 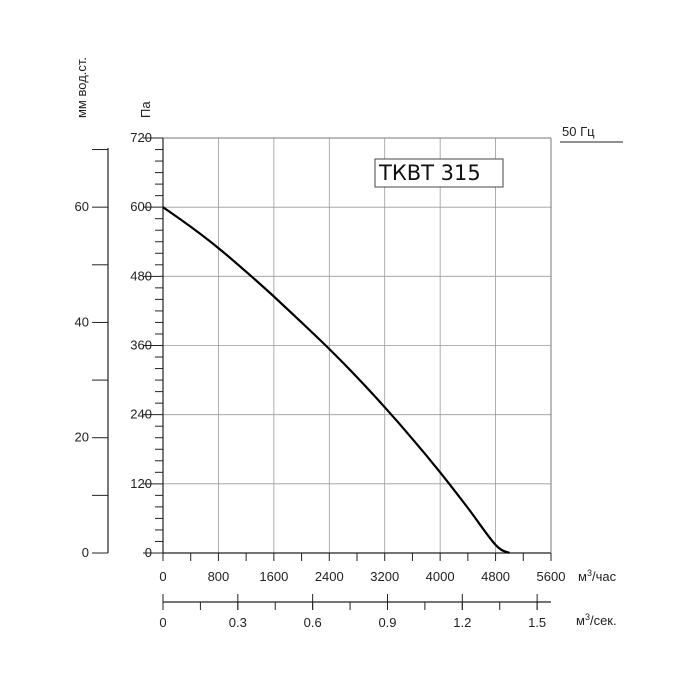 I want to click on x-sec-tick-label: 0.6, so click(x=313, y=622).